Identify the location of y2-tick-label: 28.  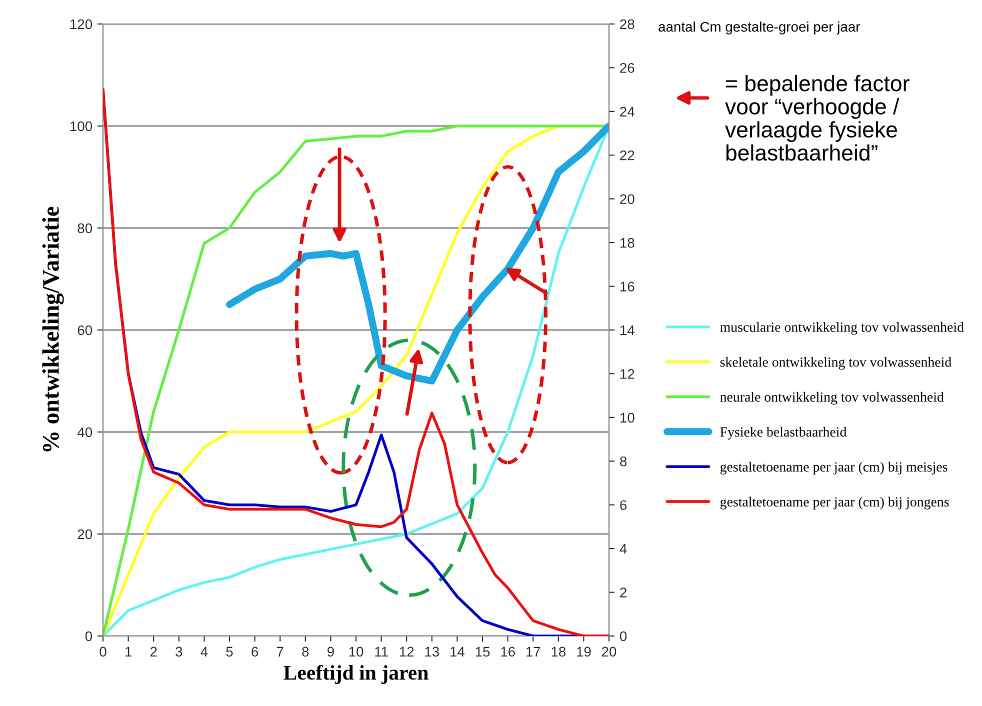
(627, 24).